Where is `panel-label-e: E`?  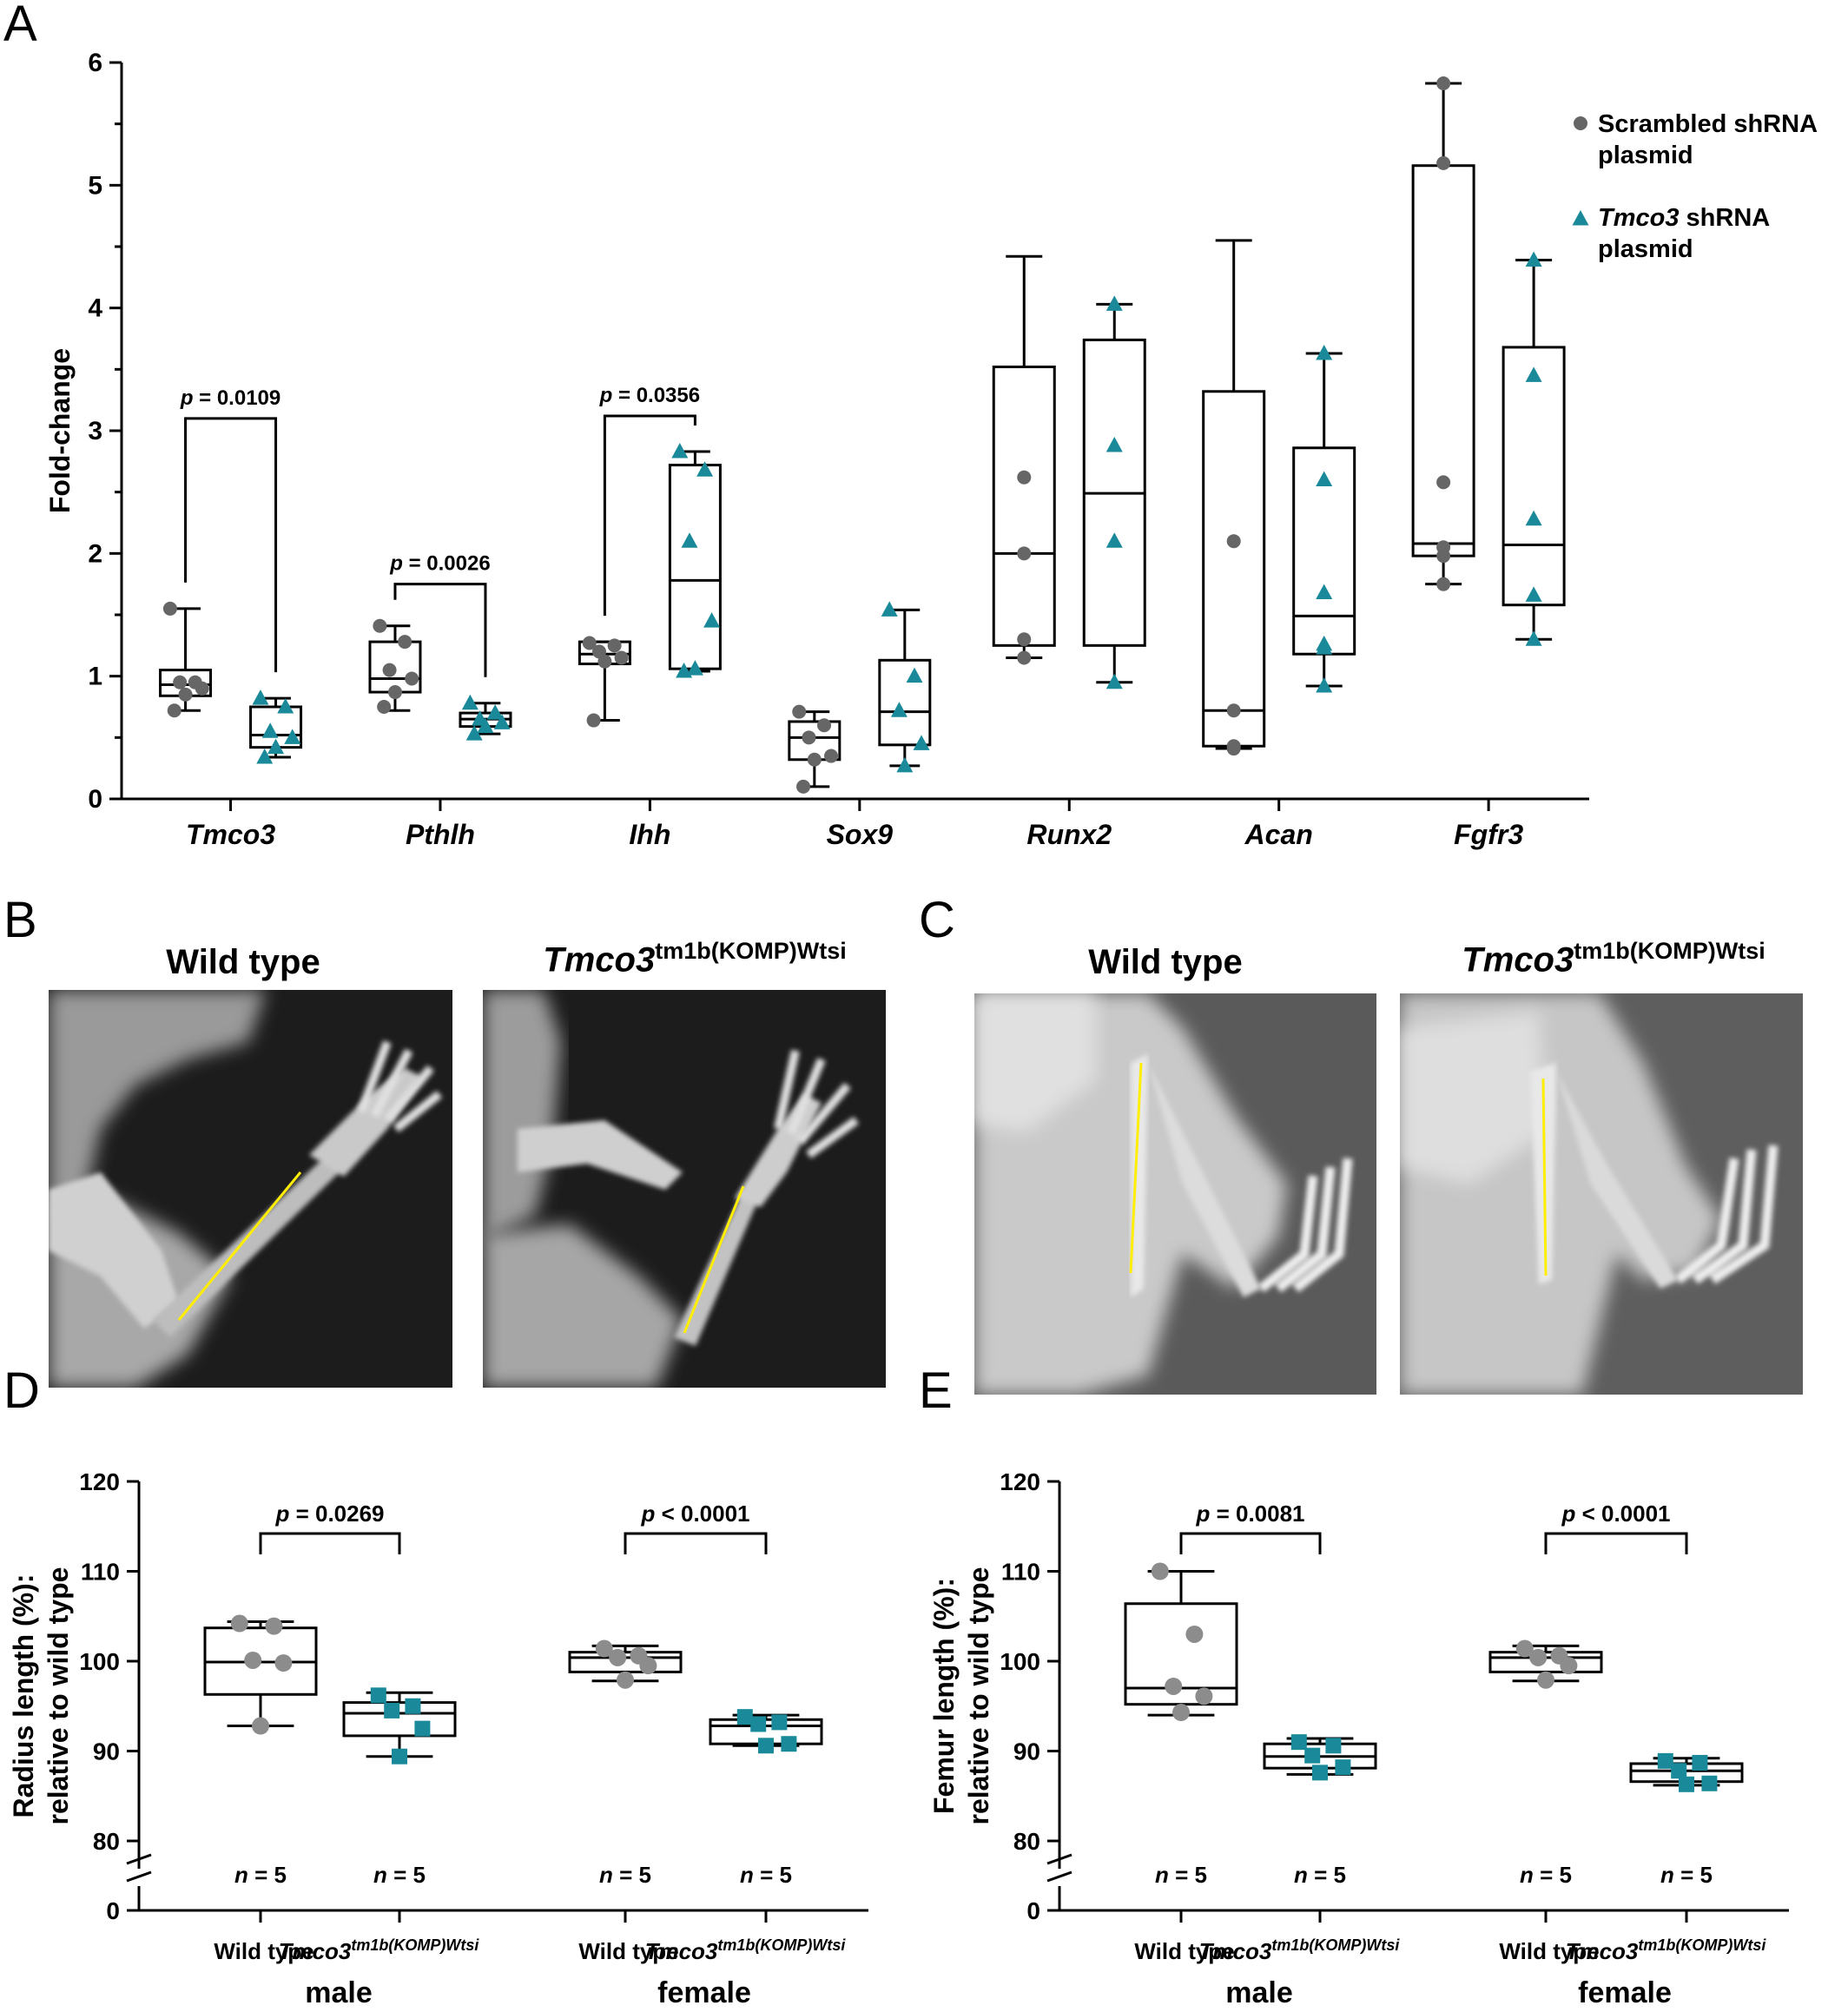
panel-label-e: E is located at coordinates (936, 1390).